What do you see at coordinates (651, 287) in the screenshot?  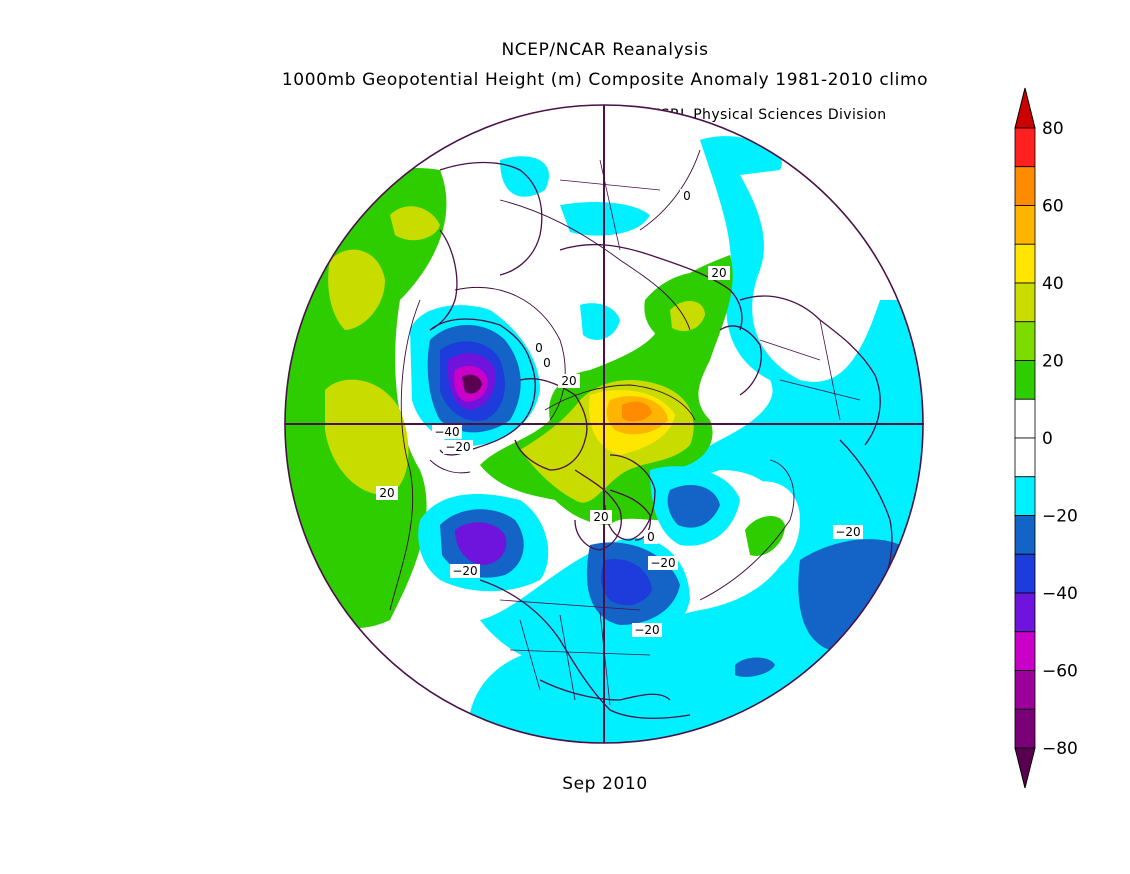 I see `coast-siberia` at bounding box center [651, 287].